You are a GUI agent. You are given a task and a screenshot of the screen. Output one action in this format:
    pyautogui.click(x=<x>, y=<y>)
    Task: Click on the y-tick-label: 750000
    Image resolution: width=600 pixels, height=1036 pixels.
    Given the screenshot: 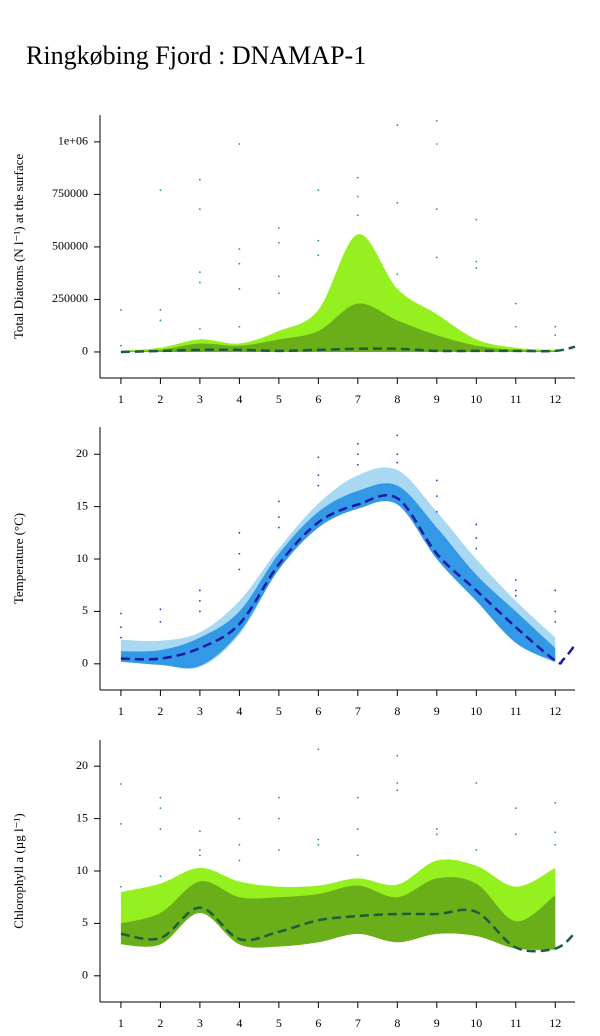 What is the action you would take?
    pyautogui.click(x=70, y=193)
    